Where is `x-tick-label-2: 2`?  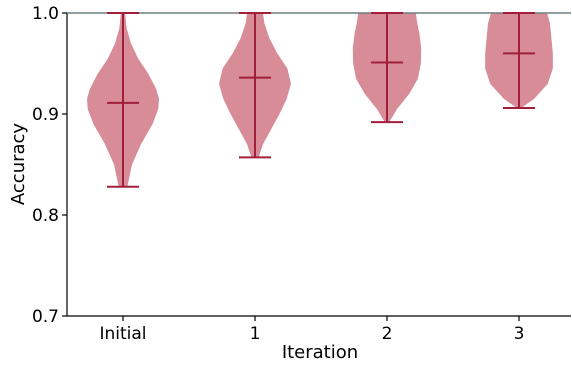
x-tick-label-2: 2 is located at coordinates (387, 334).